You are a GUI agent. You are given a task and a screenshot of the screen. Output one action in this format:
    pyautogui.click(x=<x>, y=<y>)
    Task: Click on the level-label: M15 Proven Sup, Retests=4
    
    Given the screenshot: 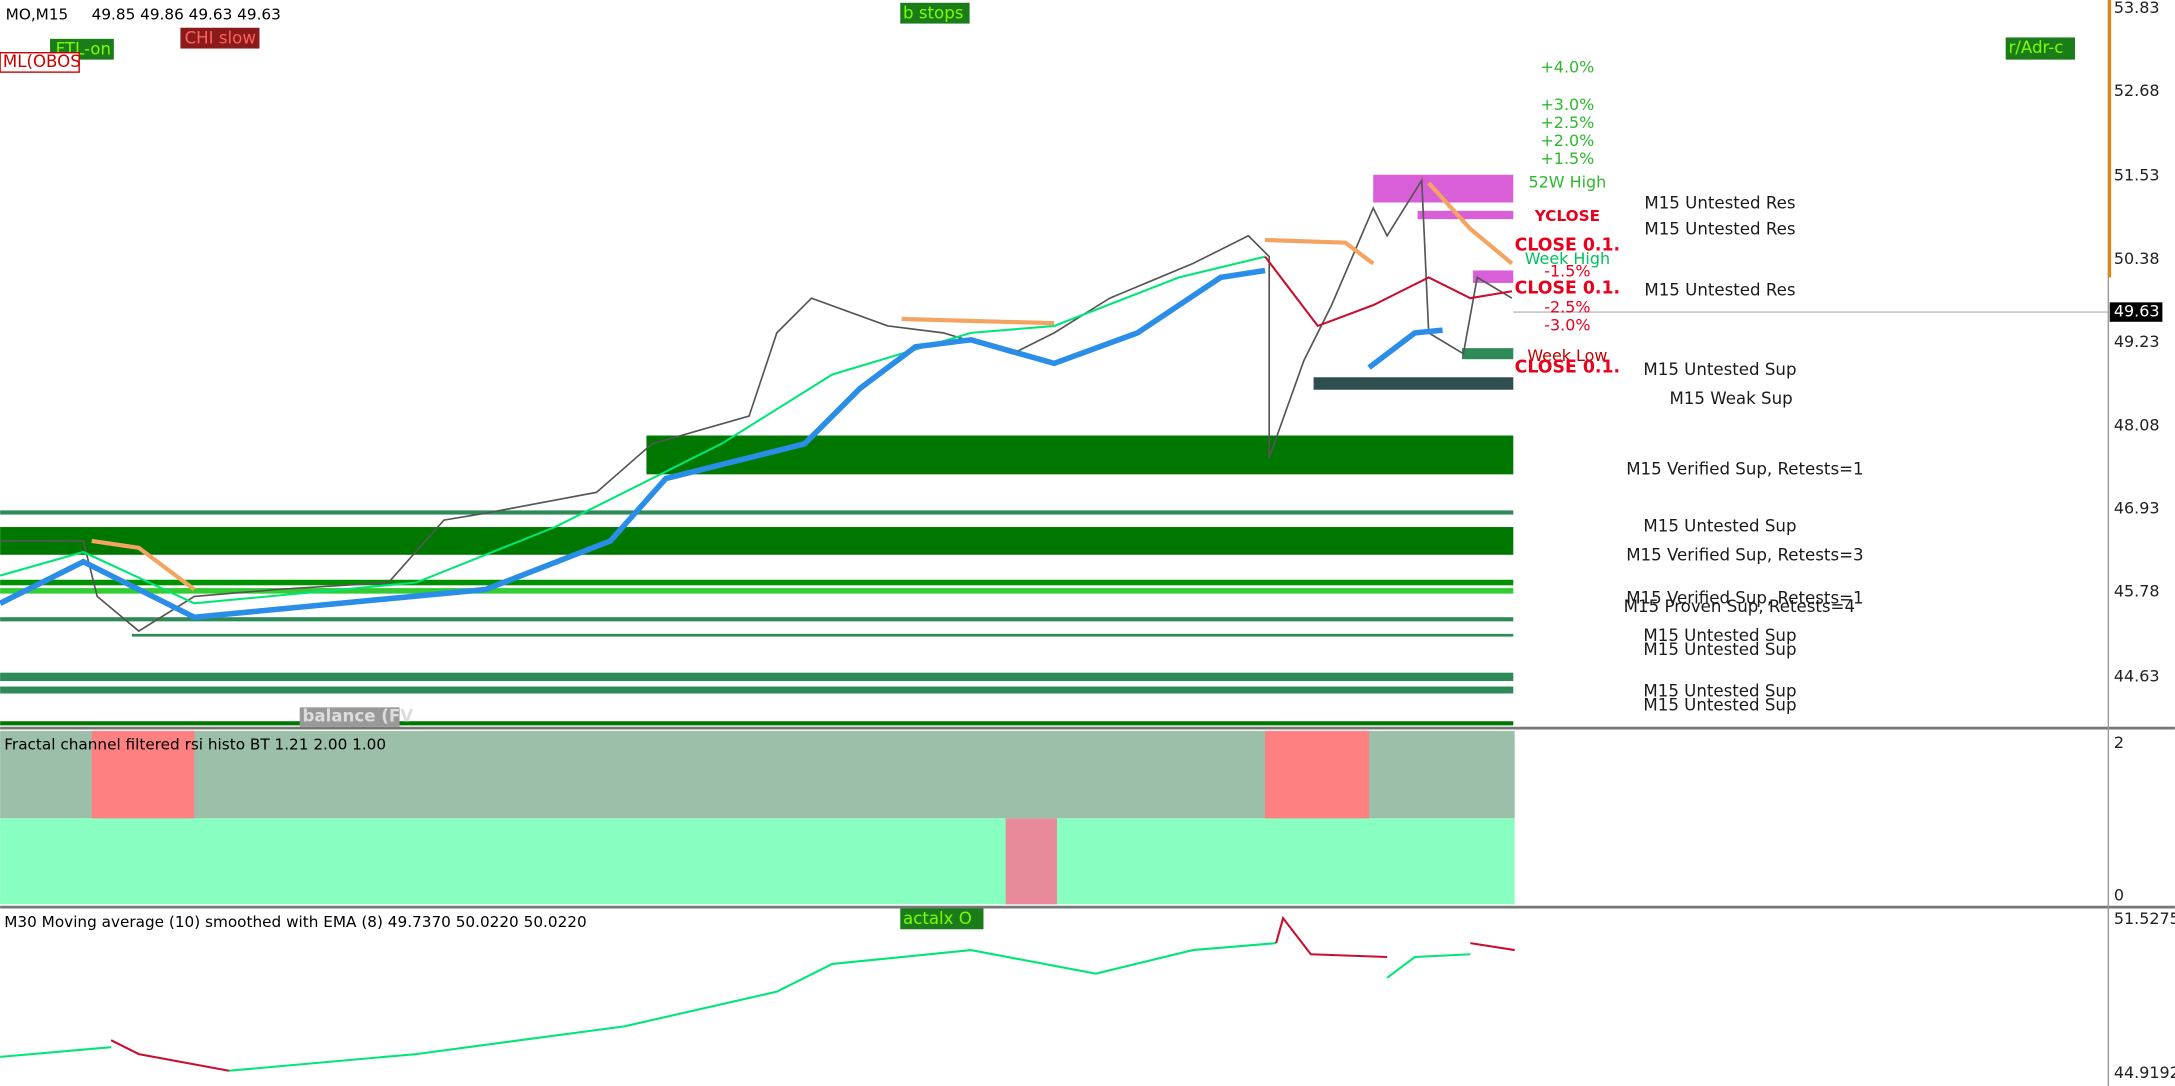 What is the action you would take?
    pyautogui.click(x=1739, y=606)
    